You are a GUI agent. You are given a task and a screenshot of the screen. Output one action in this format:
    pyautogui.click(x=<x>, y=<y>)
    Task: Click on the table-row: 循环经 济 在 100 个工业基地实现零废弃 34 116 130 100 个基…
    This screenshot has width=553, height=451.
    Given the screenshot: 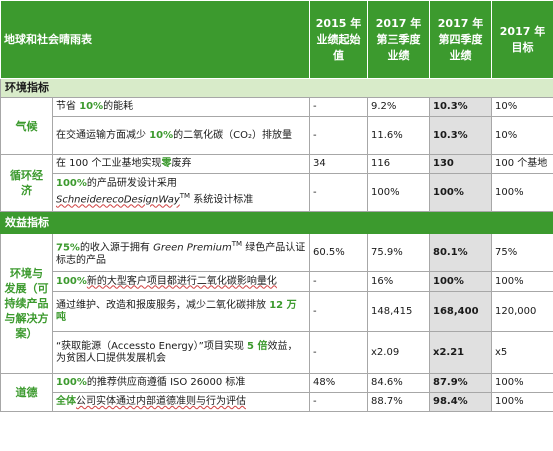 What is the action you would take?
    pyautogui.click(x=276, y=183)
    